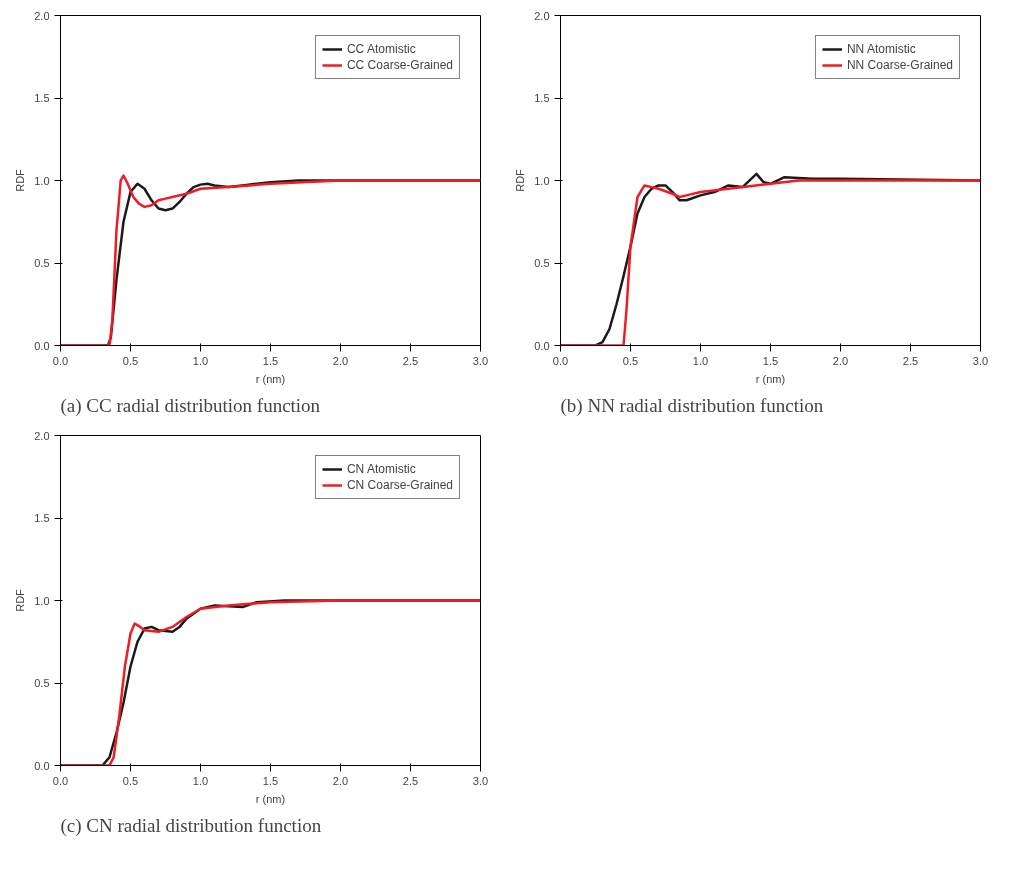 This screenshot has height=886, width=1020. Describe the element at coordinates (399, 485) in the screenshot. I see `legend-label: CN Coarse-Grained` at that location.